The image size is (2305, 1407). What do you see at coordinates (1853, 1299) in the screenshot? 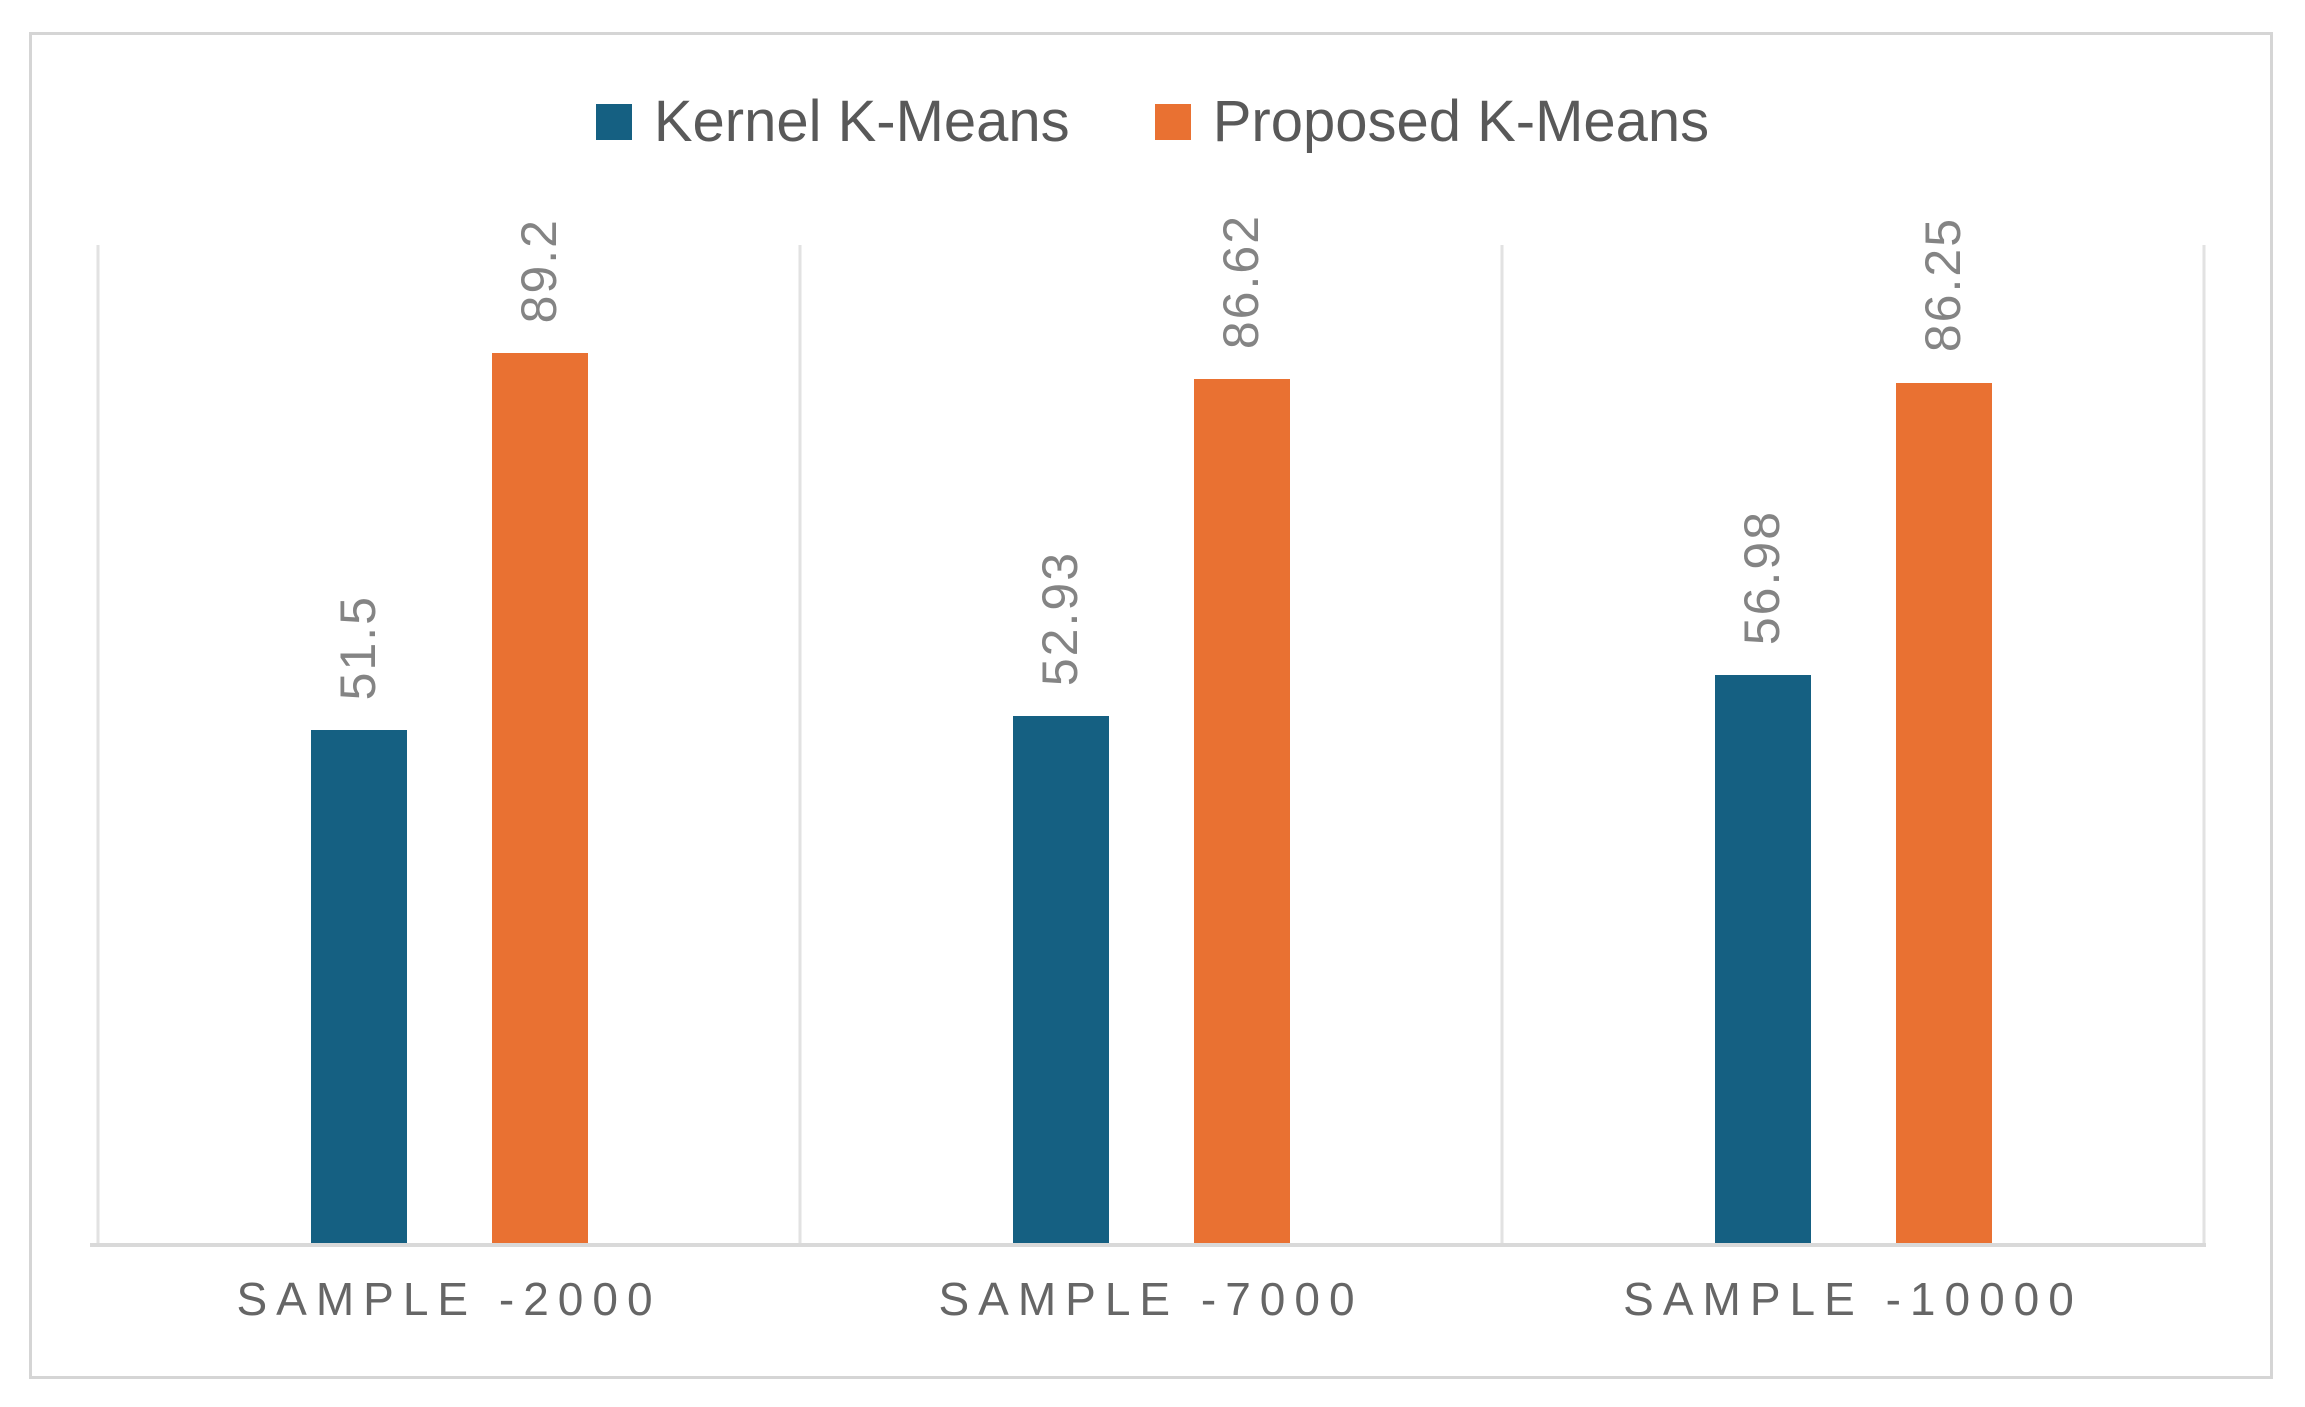
I see `category-label-sample-10000: SAMPLE -10000` at bounding box center [1853, 1299].